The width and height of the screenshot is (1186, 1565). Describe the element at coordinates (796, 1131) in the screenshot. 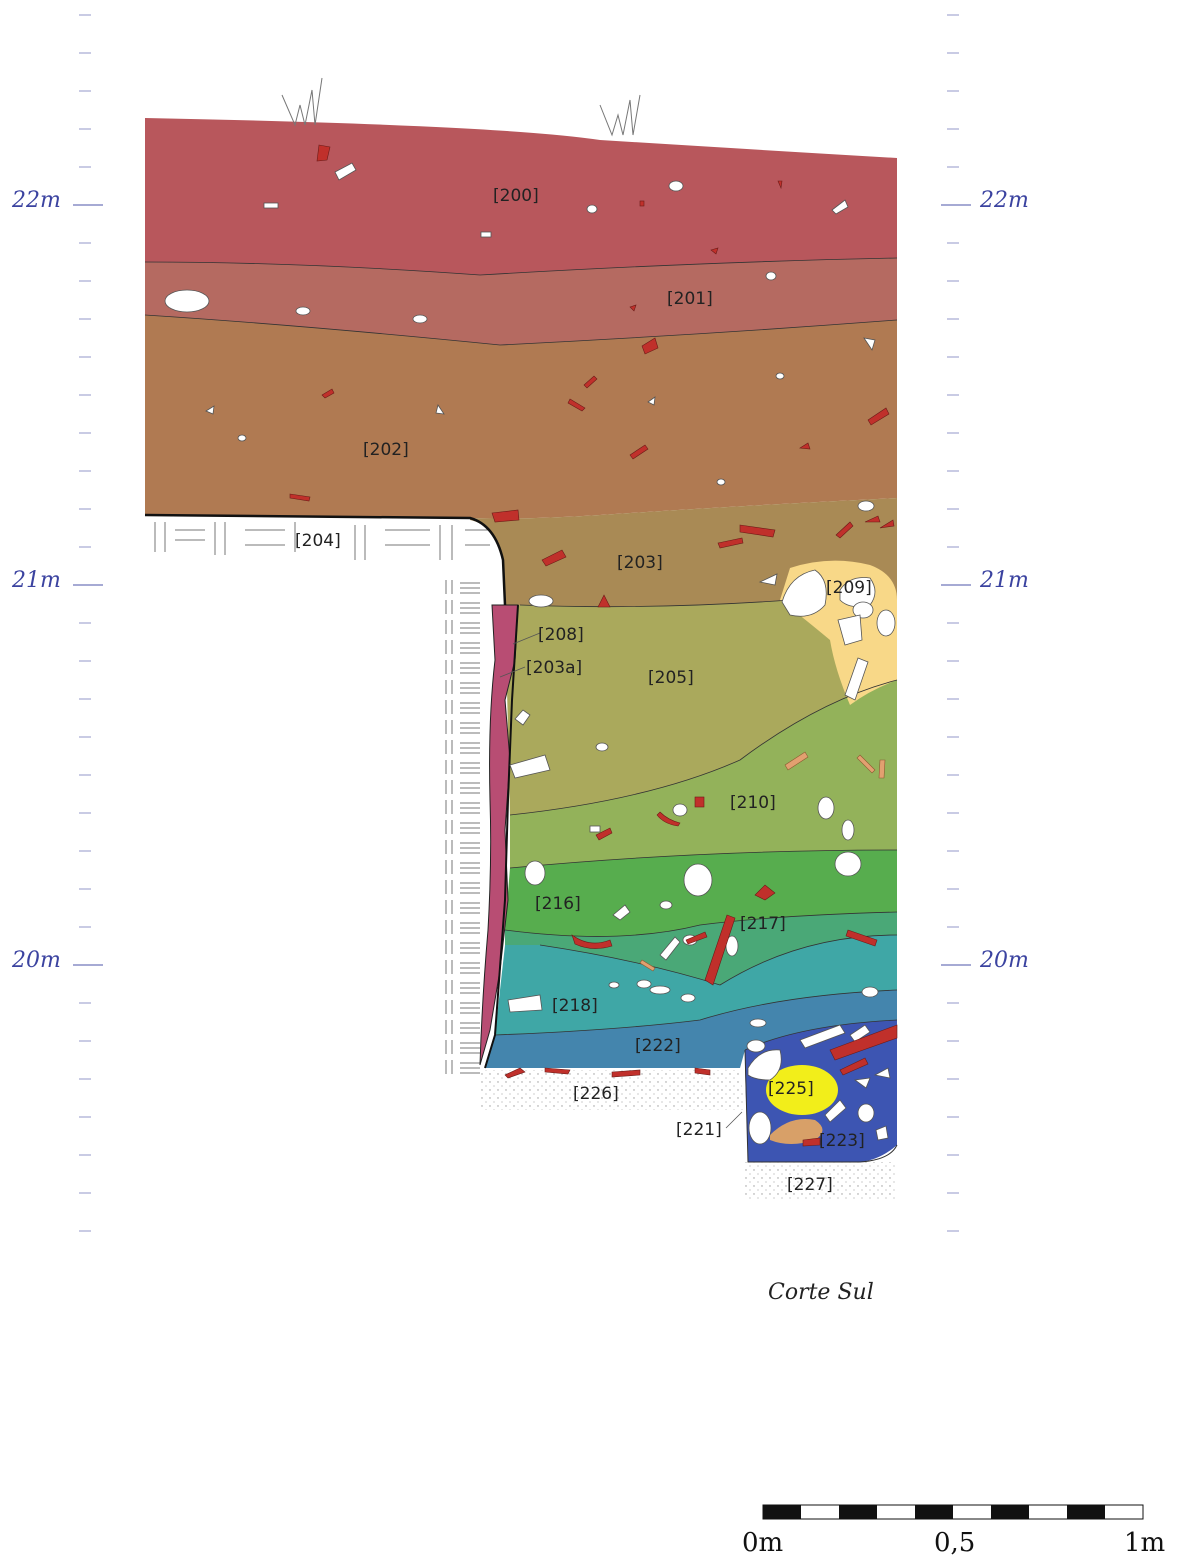

I see `clay-lump` at that location.